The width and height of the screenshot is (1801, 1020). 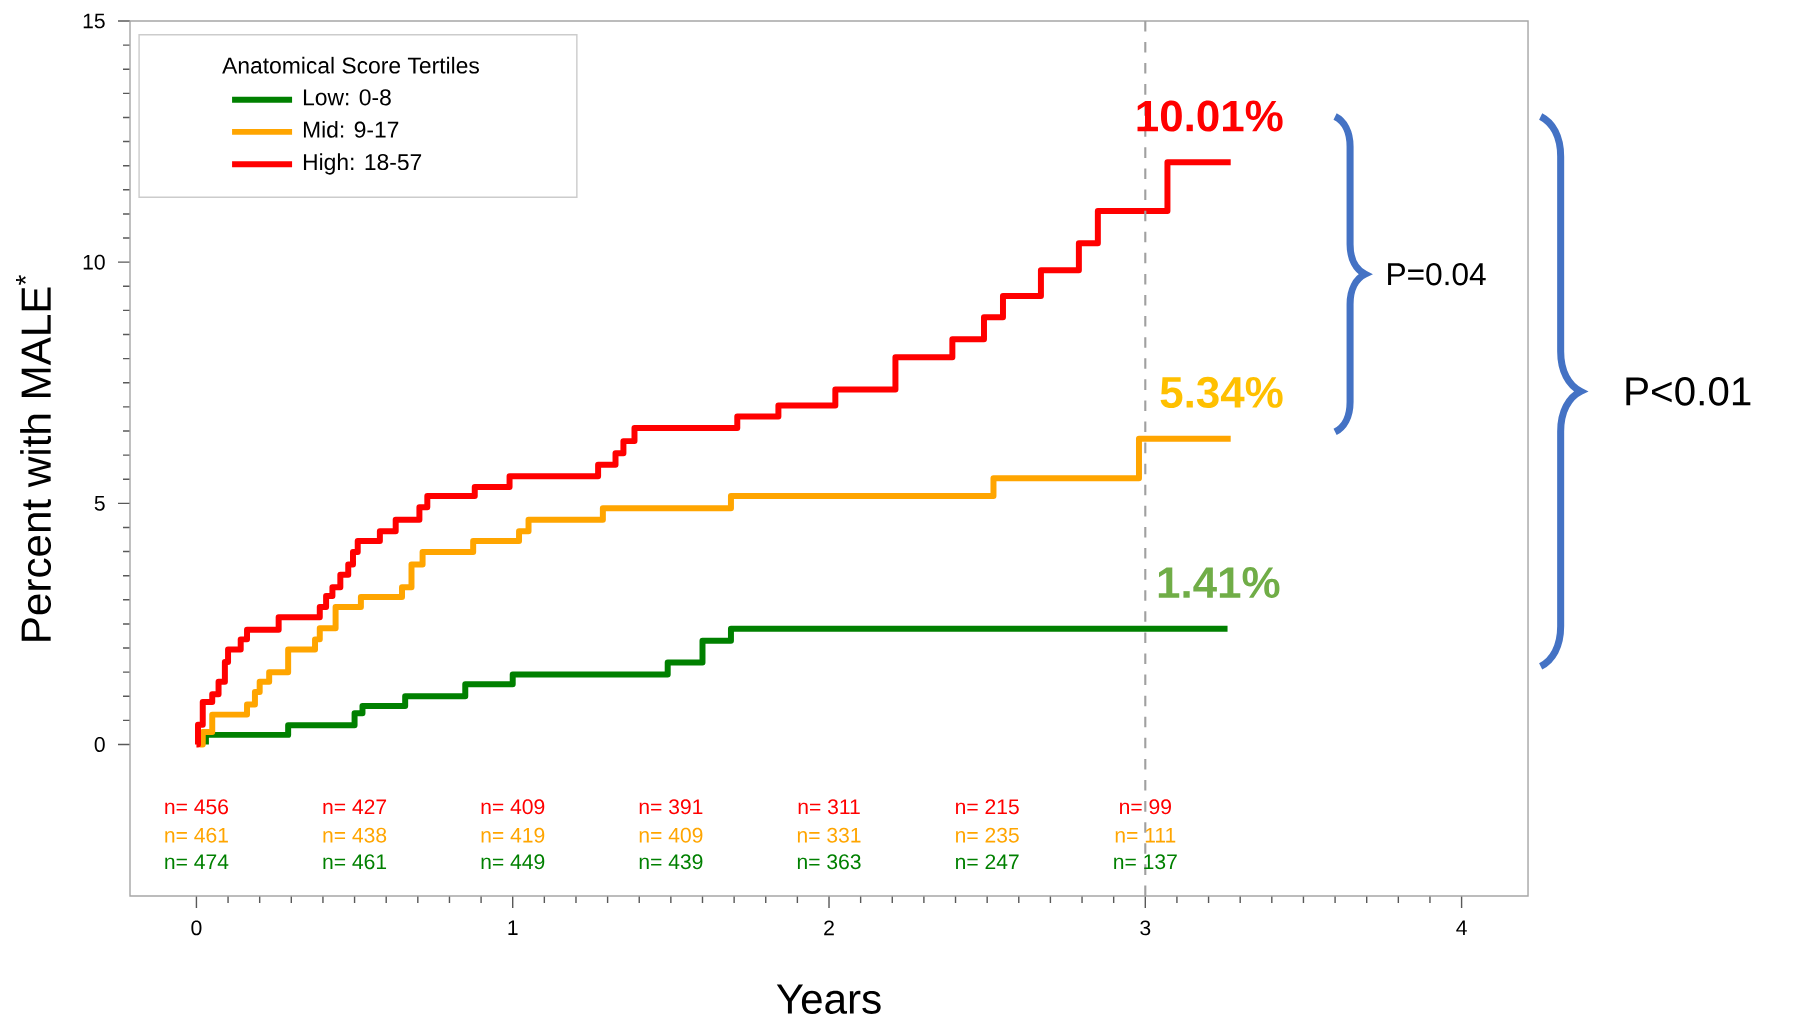 I want to click on legend-title: Anatomical Score Tertiles, so click(x=350, y=65).